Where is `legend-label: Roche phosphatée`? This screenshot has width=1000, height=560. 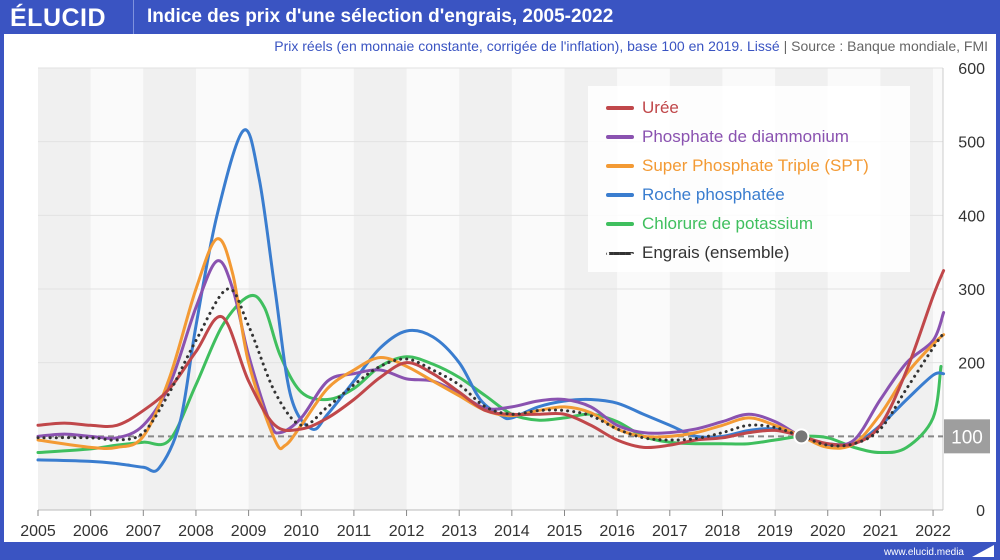
legend-label: Roche phosphatée is located at coordinates (713, 194).